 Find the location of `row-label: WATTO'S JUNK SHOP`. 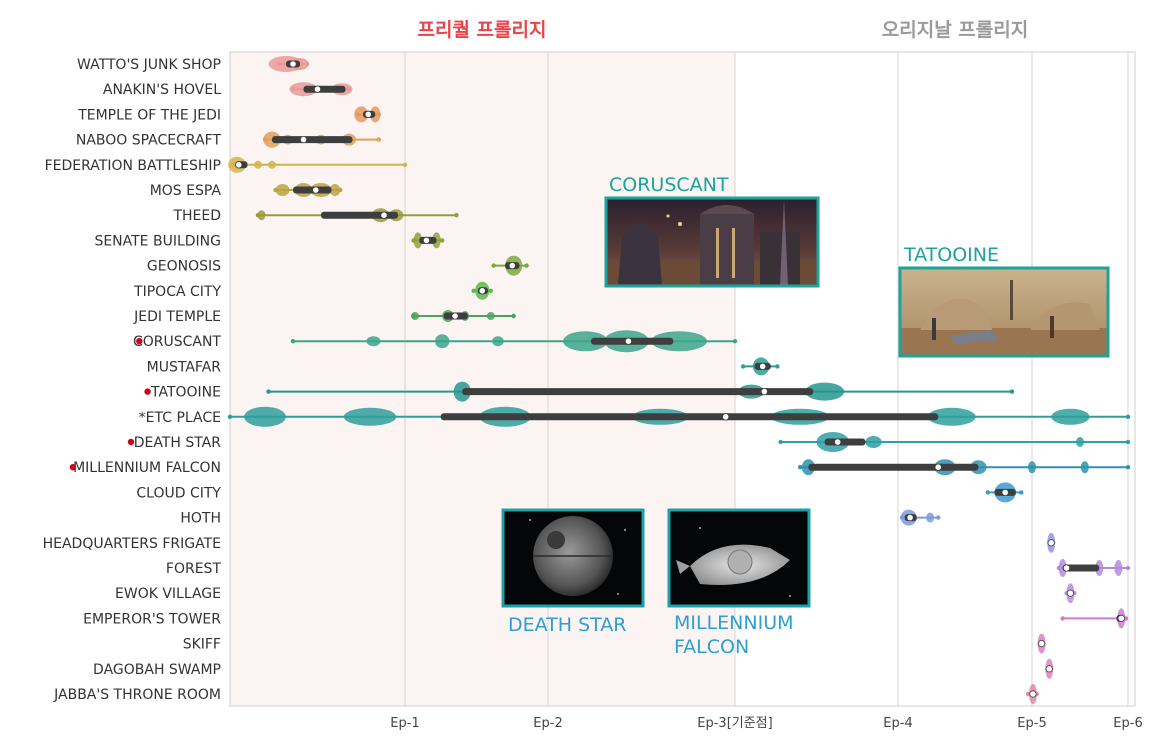

row-label: WATTO'S JUNK SHOP is located at coordinates (149, 65).